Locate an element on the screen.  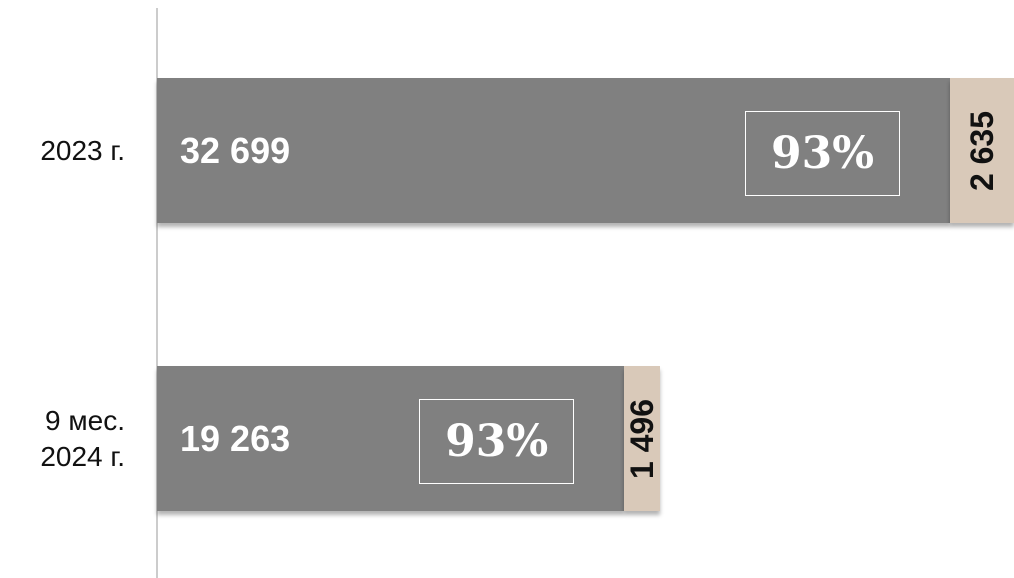
axis-line is located at coordinates (157, 293).